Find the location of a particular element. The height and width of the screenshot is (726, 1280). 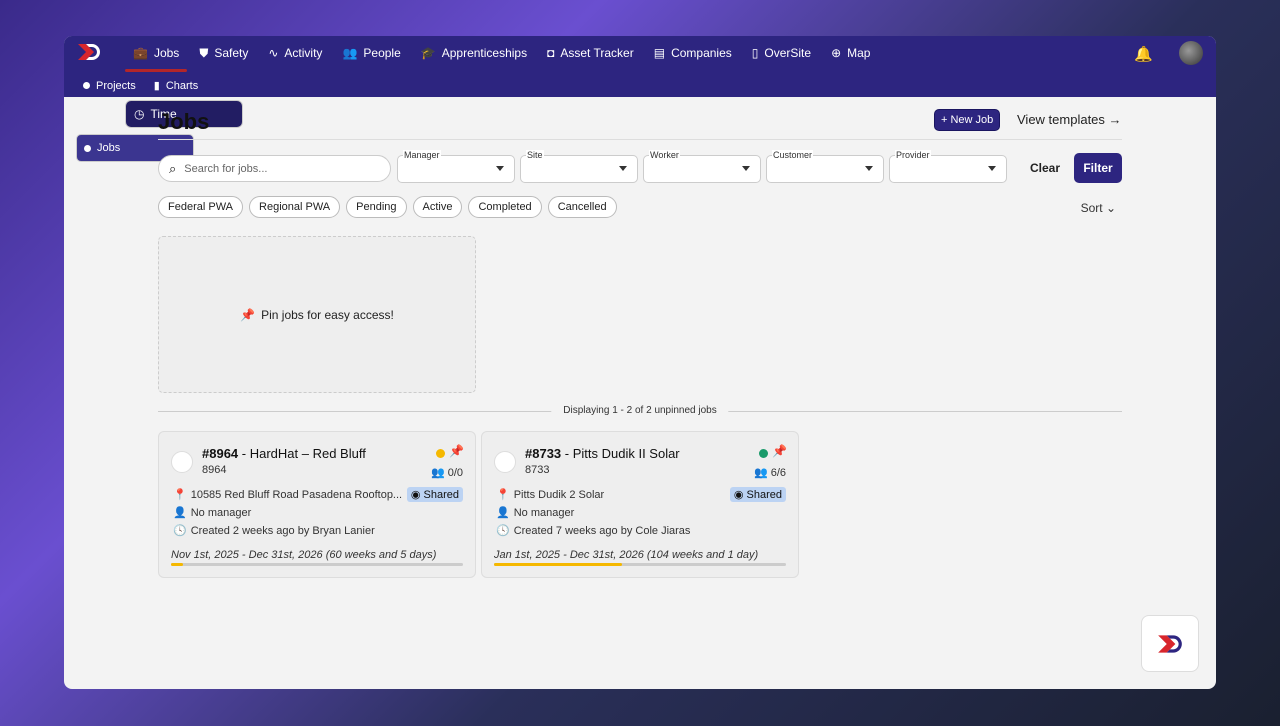

pinned-jobs-area: 📌 Pin jobs for easy access! is located at coordinates (317, 314).